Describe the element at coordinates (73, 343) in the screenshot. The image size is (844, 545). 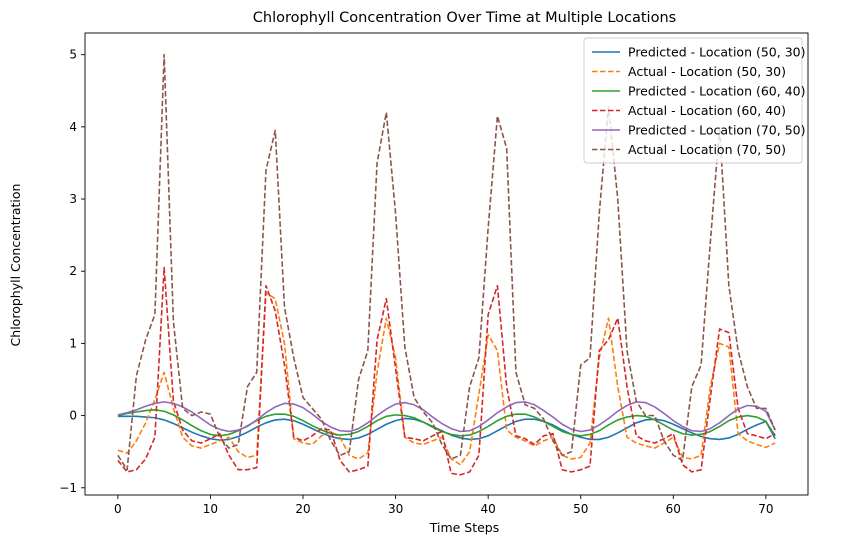
I see `y-tick-label: 1` at that location.